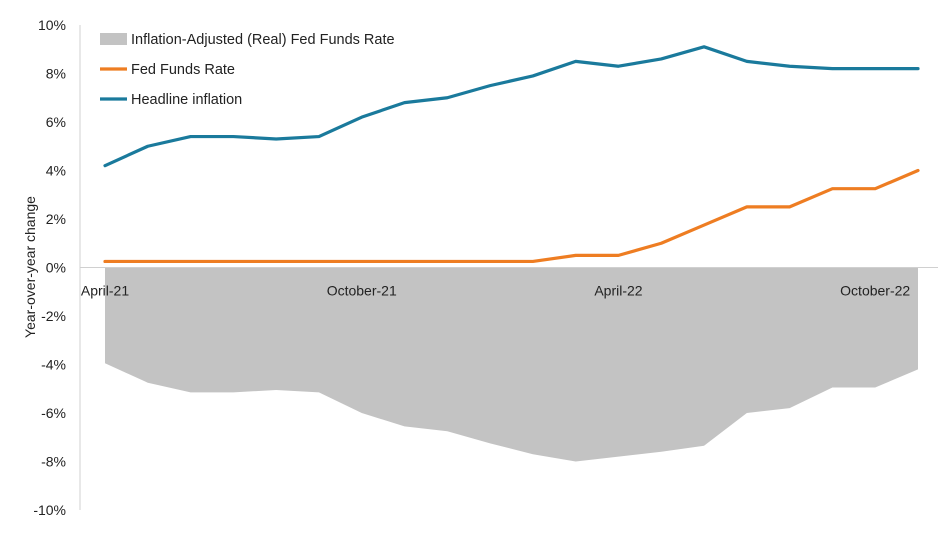 The height and width of the screenshot is (537, 951). What do you see at coordinates (56, 74) in the screenshot?
I see `y-tick-label: 8%` at bounding box center [56, 74].